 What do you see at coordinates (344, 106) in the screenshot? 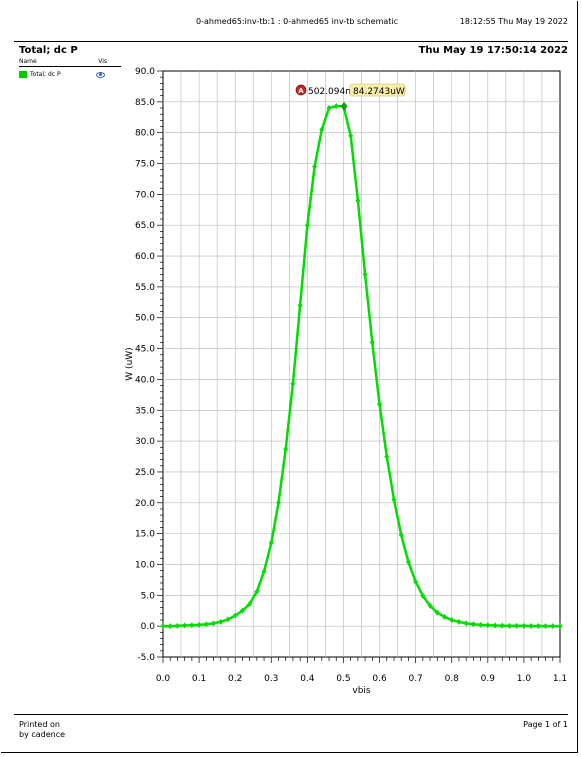
I see `marker-point` at bounding box center [344, 106].